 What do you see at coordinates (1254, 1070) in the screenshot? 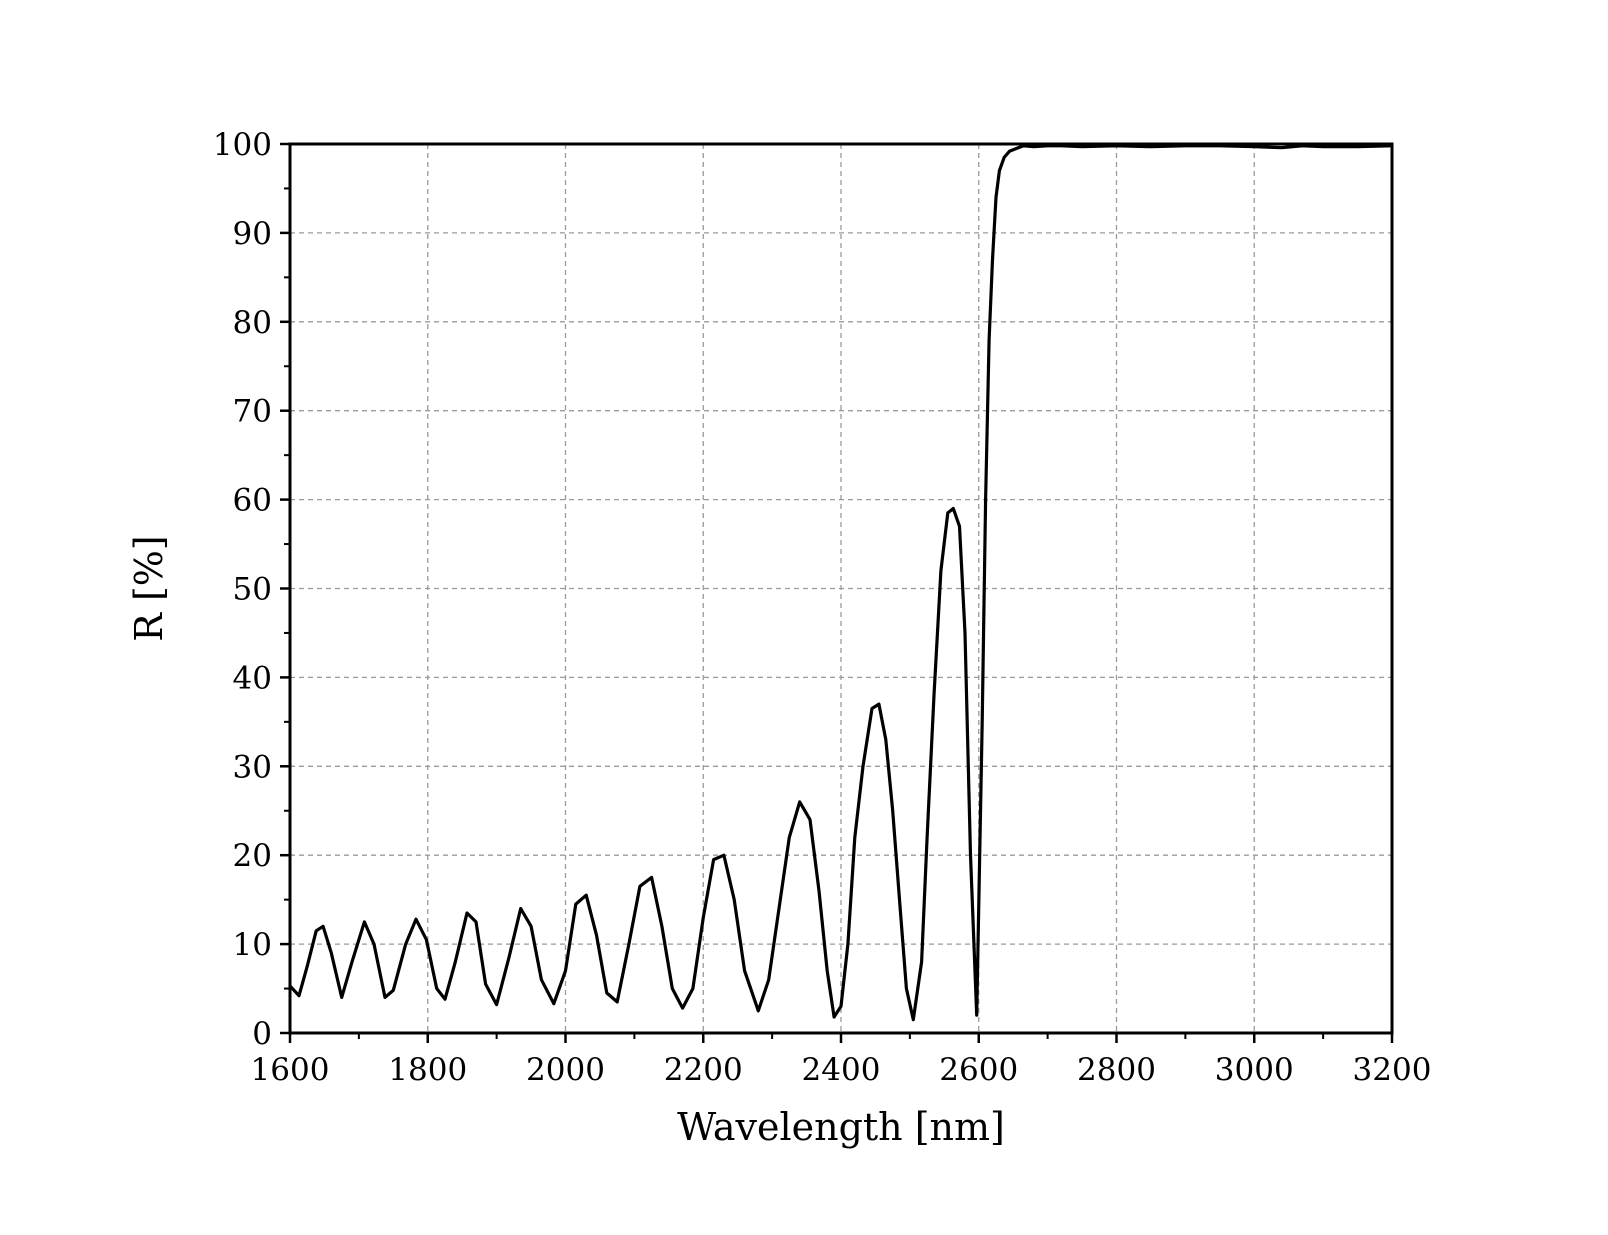
I see `x-tick-label: 3000` at bounding box center [1254, 1070].